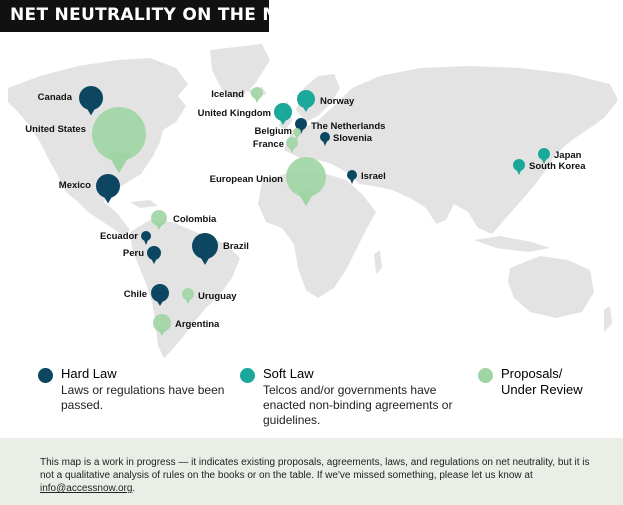 The width and height of the screenshot is (623, 505). What do you see at coordinates (119, 236) in the screenshot?
I see `marker-label: Ecuador` at bounding box center [119, 236].